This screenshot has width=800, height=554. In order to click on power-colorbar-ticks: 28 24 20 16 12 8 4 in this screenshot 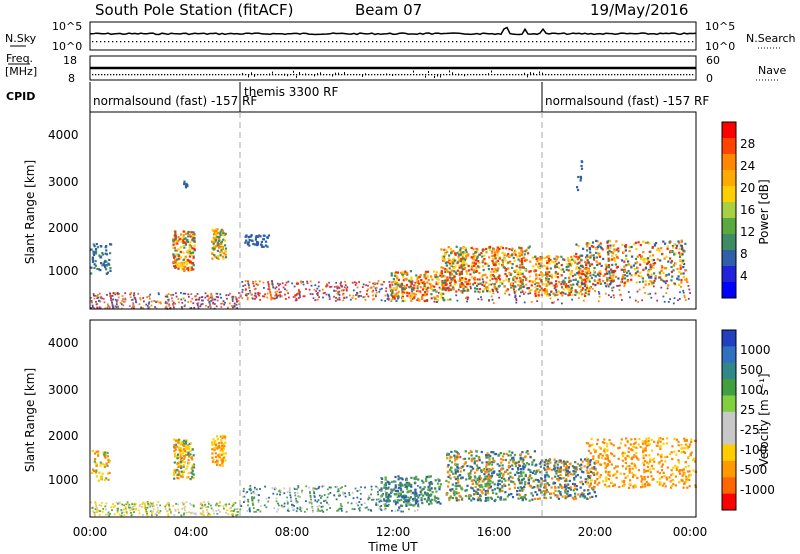, I will do `click(747, 210)`.